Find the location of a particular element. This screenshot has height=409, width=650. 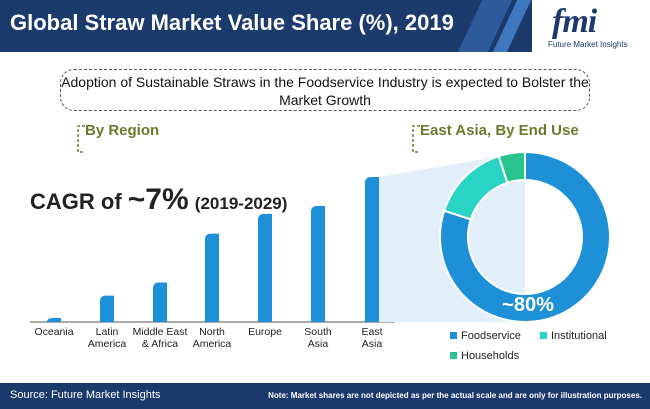

donut-legend: Foodservice Institutional Households is located at coordinates (547, 350).